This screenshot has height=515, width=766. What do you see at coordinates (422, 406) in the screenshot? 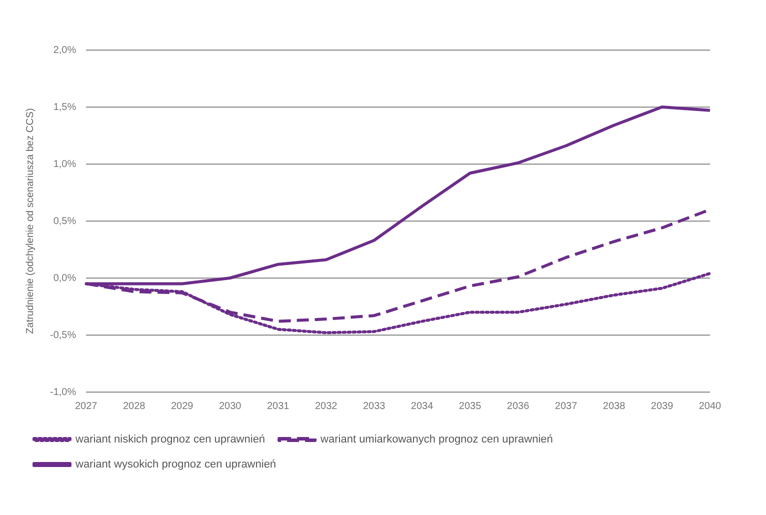
I see `x-tick-label: 2034` at bounding box center [422, 406].